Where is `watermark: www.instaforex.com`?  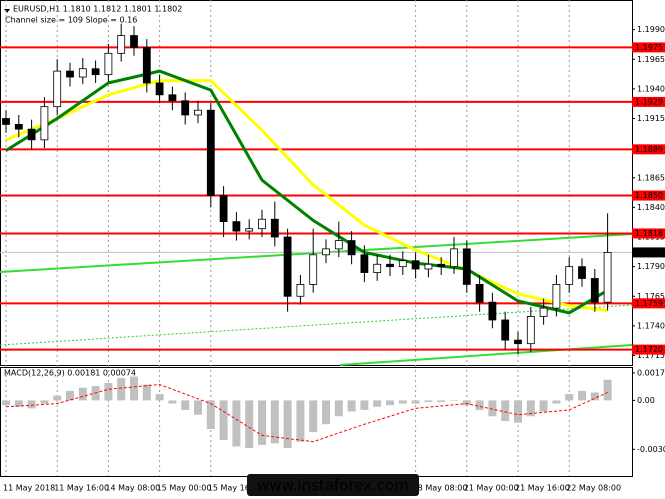 watermark: www.instaforex.com is located at coordinates (333, 486).